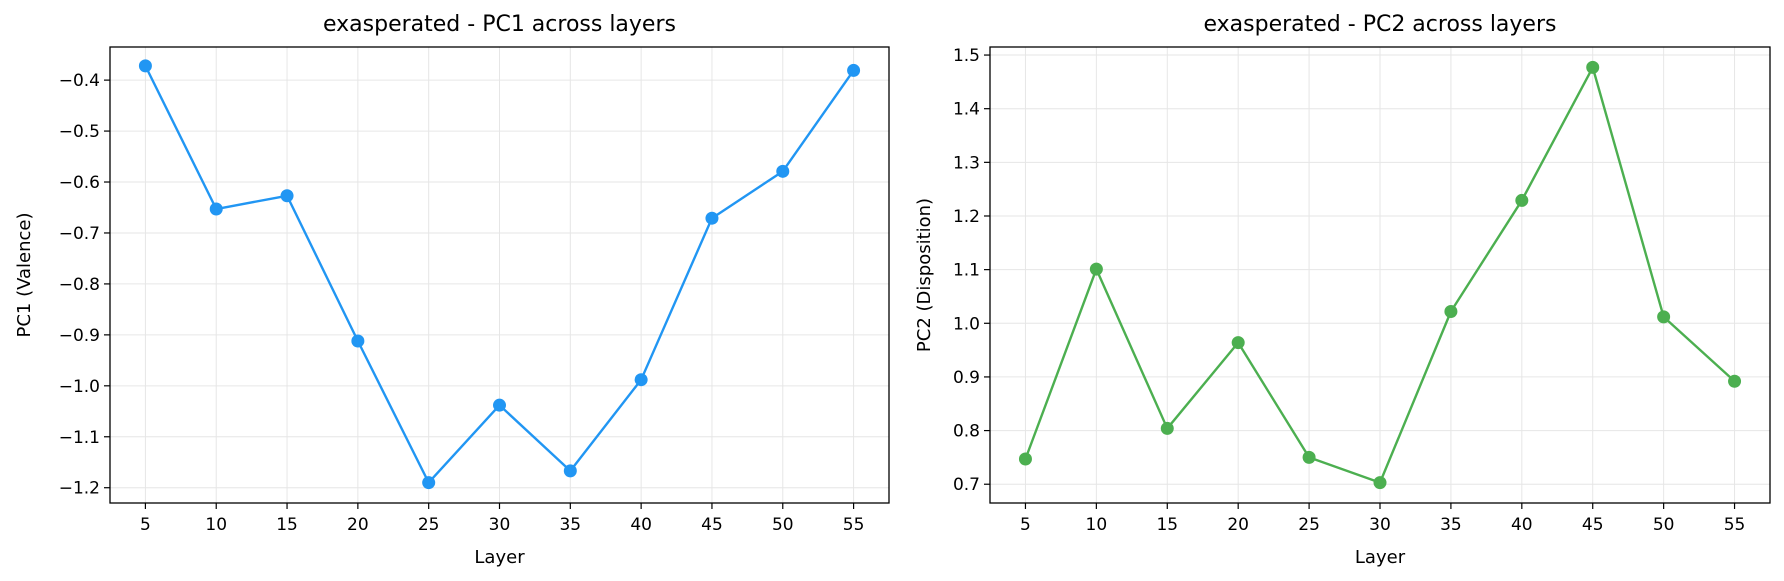 The height and width of the screenshot is (581, 1784). I want to click on y-axis-label: PC2 (Disposition), so click(924, 275).